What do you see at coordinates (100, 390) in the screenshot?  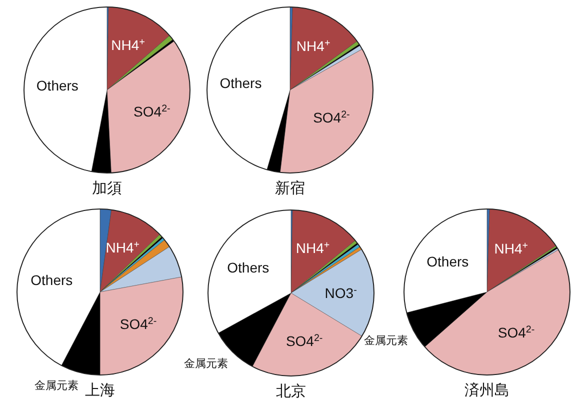 I see `text: 上海` at bounding box center [100, 390].